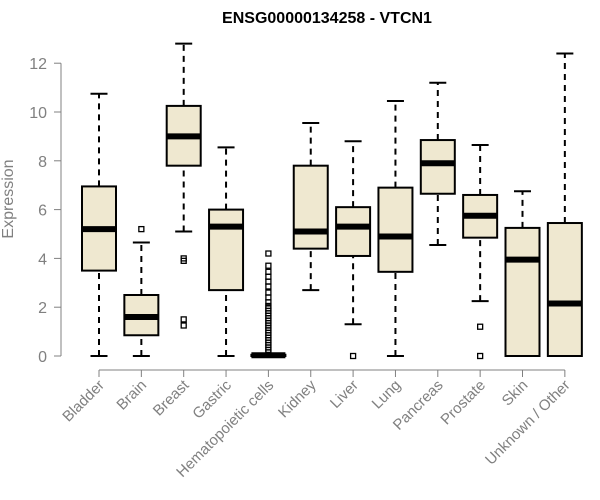 The width and height of the screenshot is (600, 500). What do you see at coordinates (463, 403) in the screenshot?
I see `x-tick-label: Prostate` at bounding box center [463, 403].